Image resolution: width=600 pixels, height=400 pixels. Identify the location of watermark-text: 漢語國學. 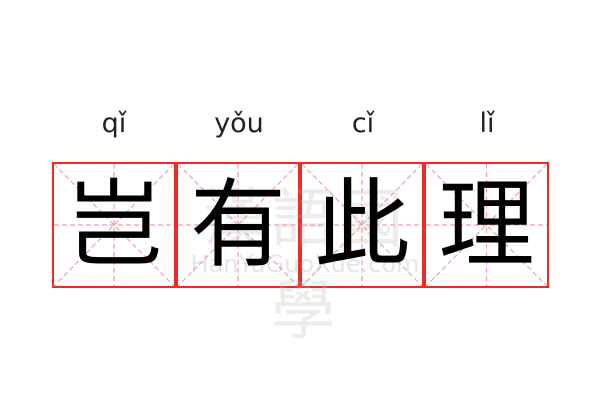
(305, 266).